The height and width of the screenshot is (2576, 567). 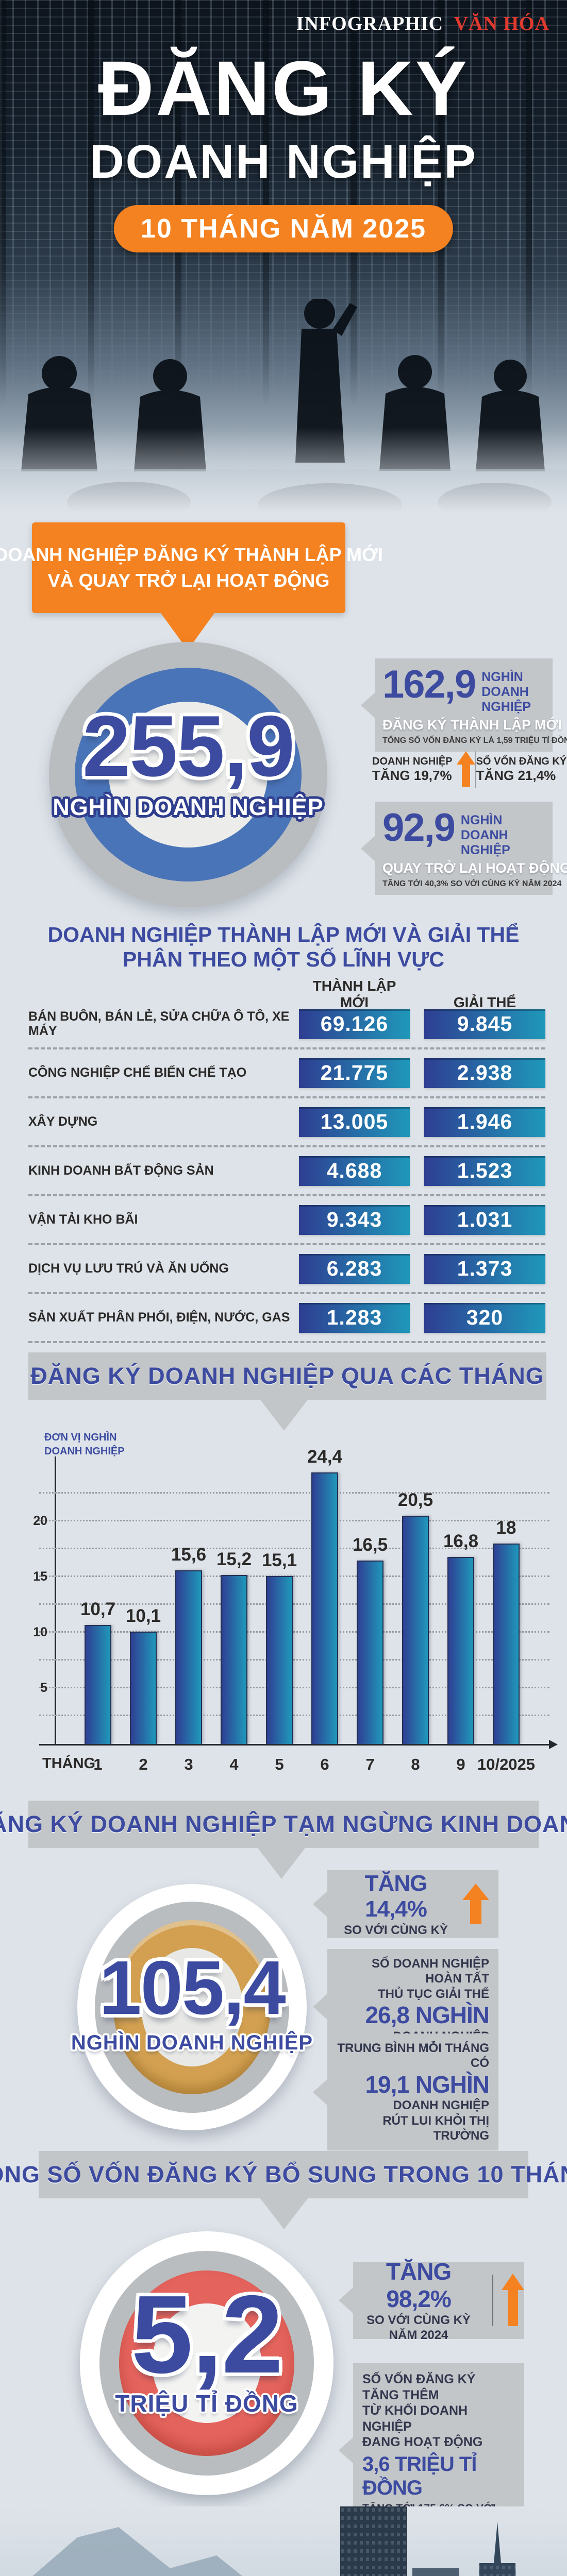 I want to click on new-registration-unit2: DOANH NGHIỆP, so click(x=506, y=699).